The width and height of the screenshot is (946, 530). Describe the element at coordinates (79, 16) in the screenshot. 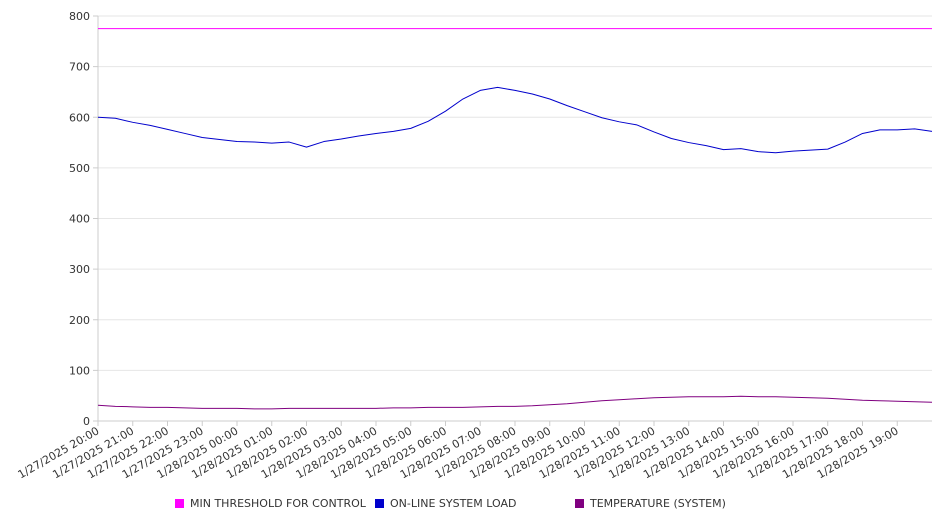

I see `y-tick-label: 800` at that location.